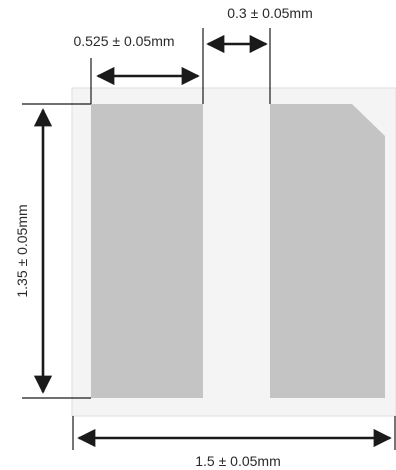 The height and width of the screenshot is (470, 396). Describe the element at coordinates (238, 461) in the screenshot. I see `total-width-label: 1.5 ± 0.05mm` at that location.